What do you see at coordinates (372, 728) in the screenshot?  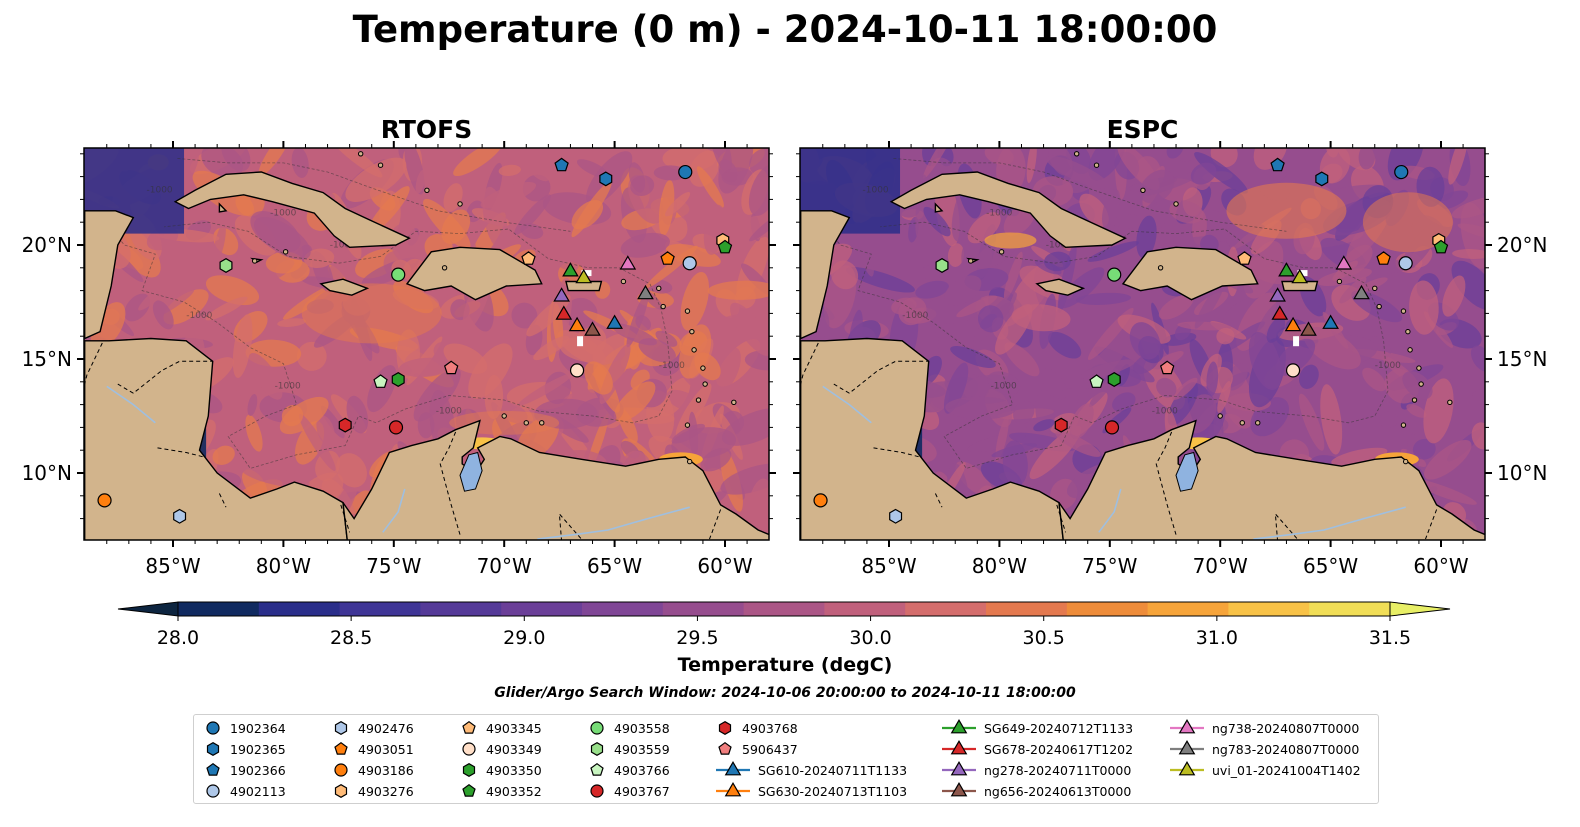 I see `legend-entry: 4902476` at bounding box center [372, 728].